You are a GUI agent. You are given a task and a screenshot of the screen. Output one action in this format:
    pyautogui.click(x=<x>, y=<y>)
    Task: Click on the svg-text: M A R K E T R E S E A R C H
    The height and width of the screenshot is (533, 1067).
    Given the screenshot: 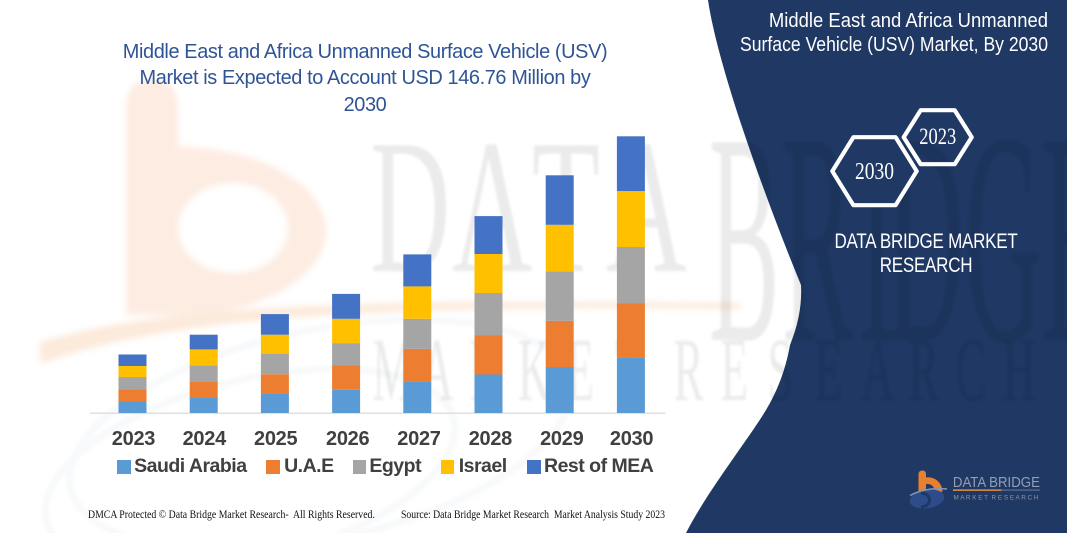 What is the action you would take?
    pyautogui.click(x=996, y=498)
    